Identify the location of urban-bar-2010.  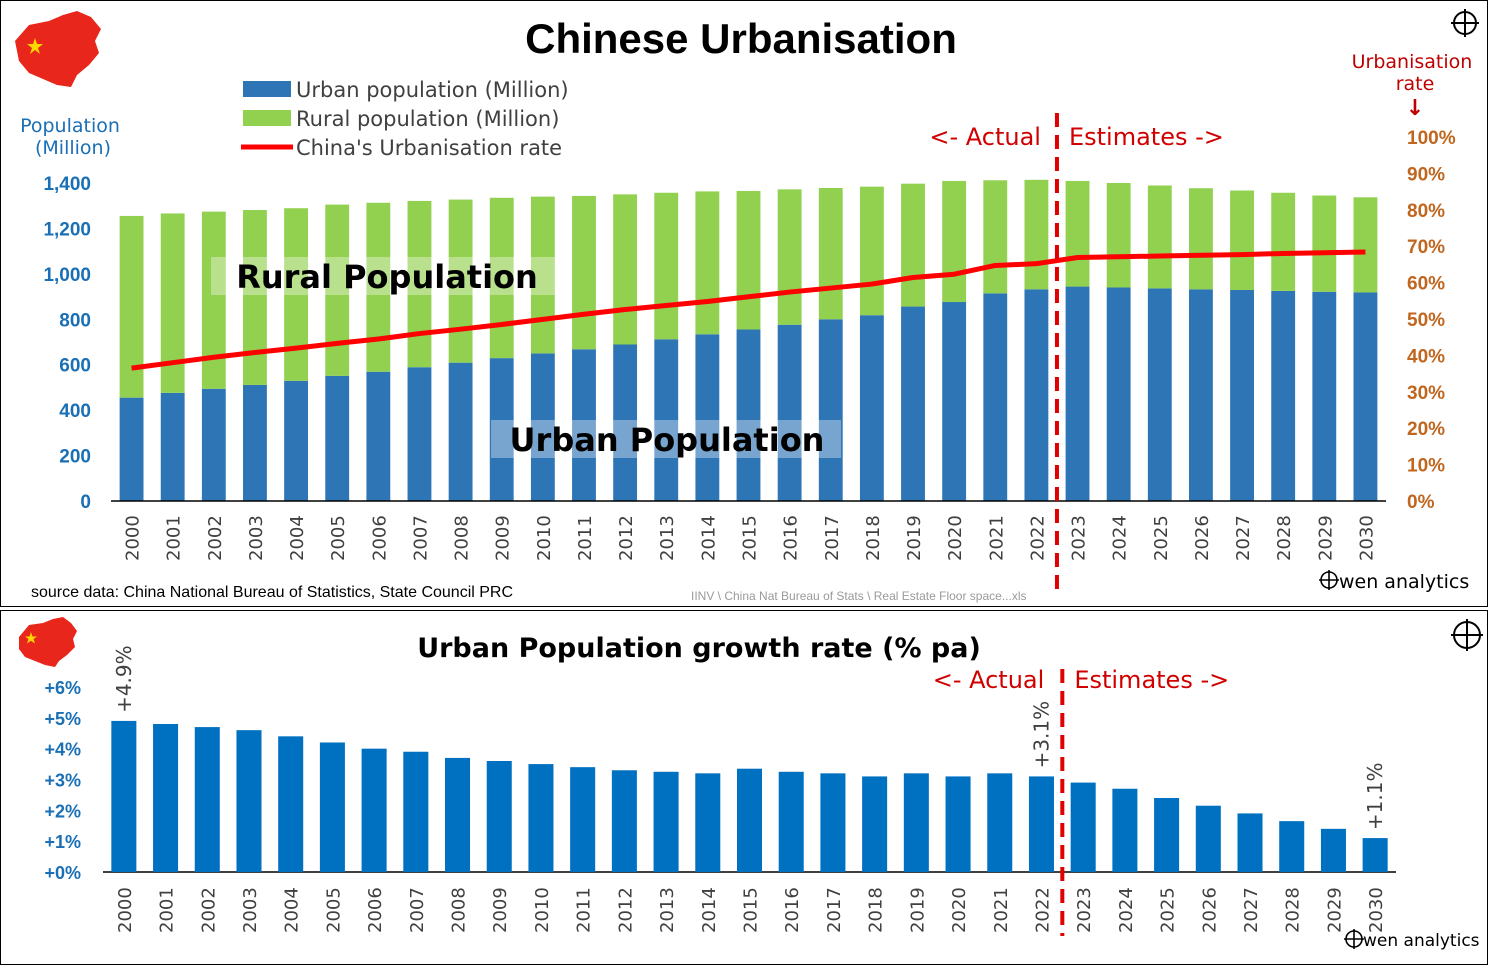
(542, 427).